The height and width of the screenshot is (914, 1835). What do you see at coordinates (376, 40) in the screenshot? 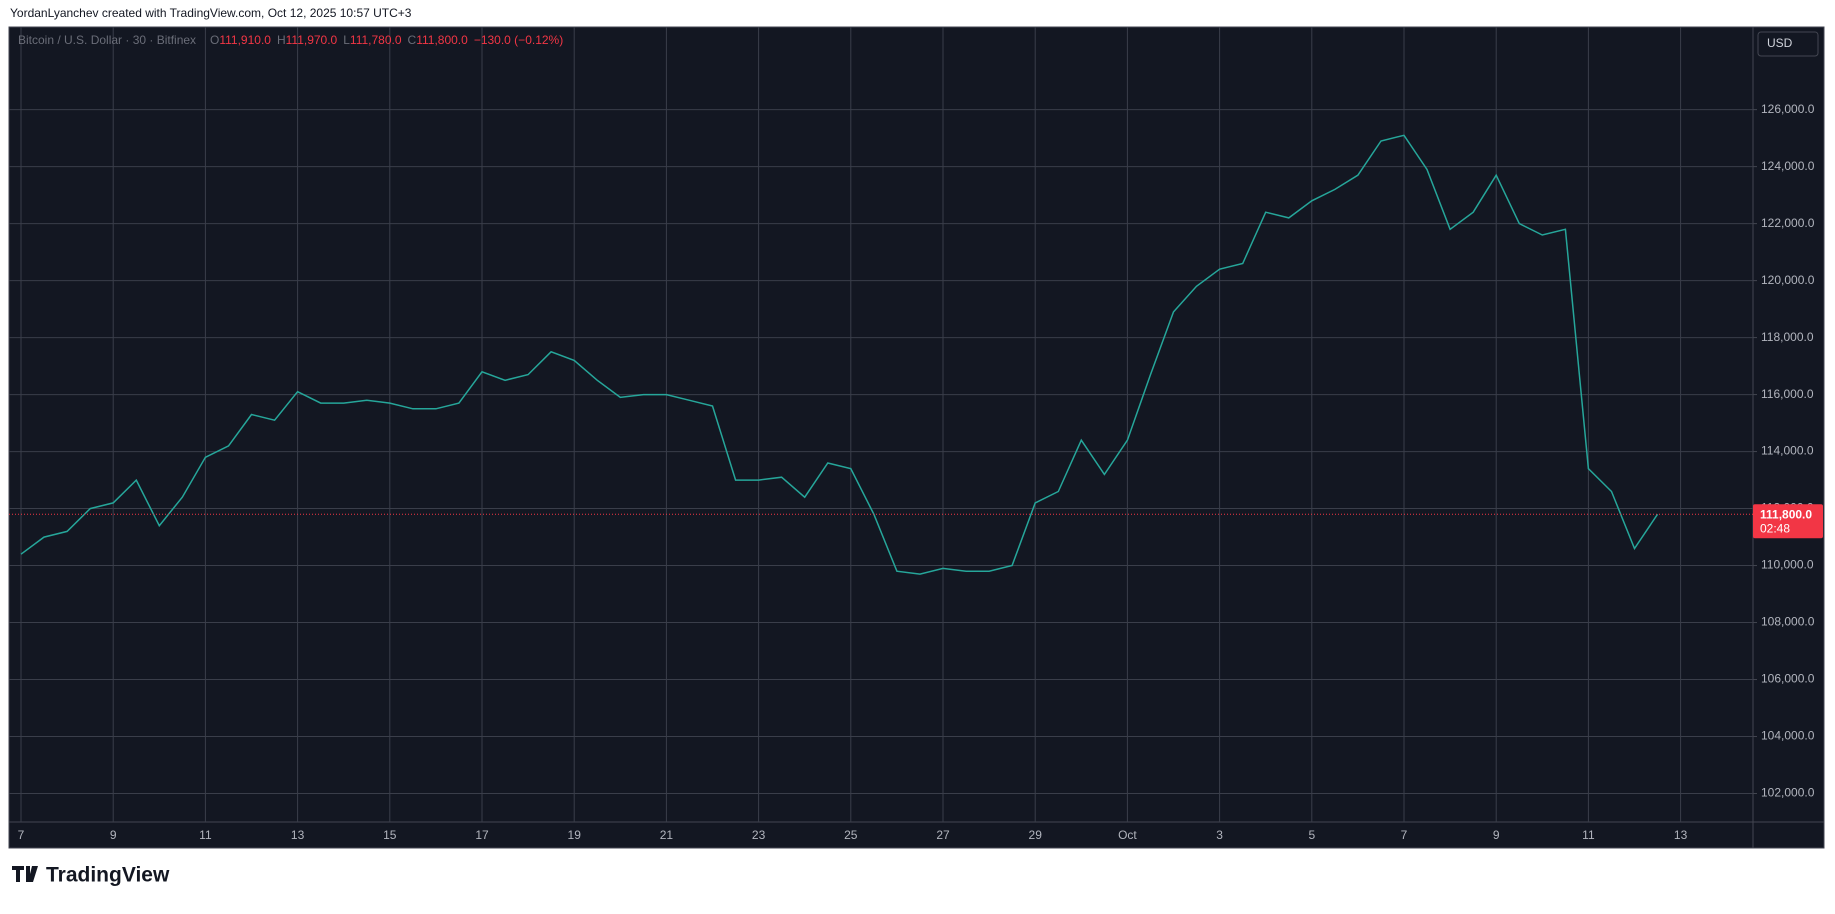
I see `ohlc-item: 111,780.0` at bounding box center [376, 40].